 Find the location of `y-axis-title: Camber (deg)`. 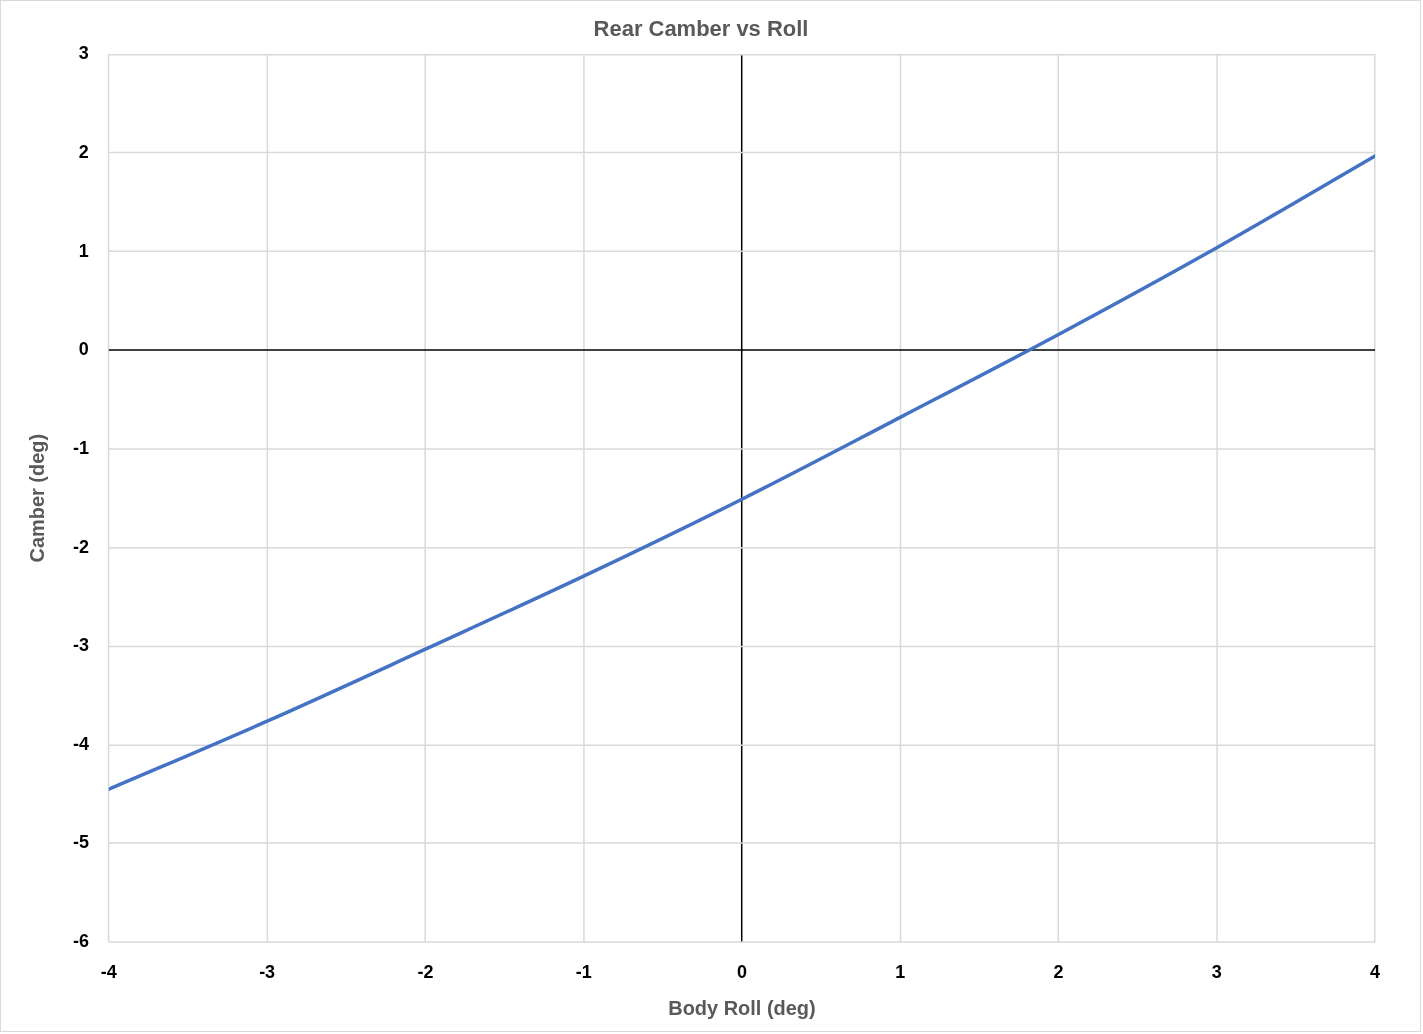

y-axis-title: Camber (deg) is located at coordinates (37, 498).